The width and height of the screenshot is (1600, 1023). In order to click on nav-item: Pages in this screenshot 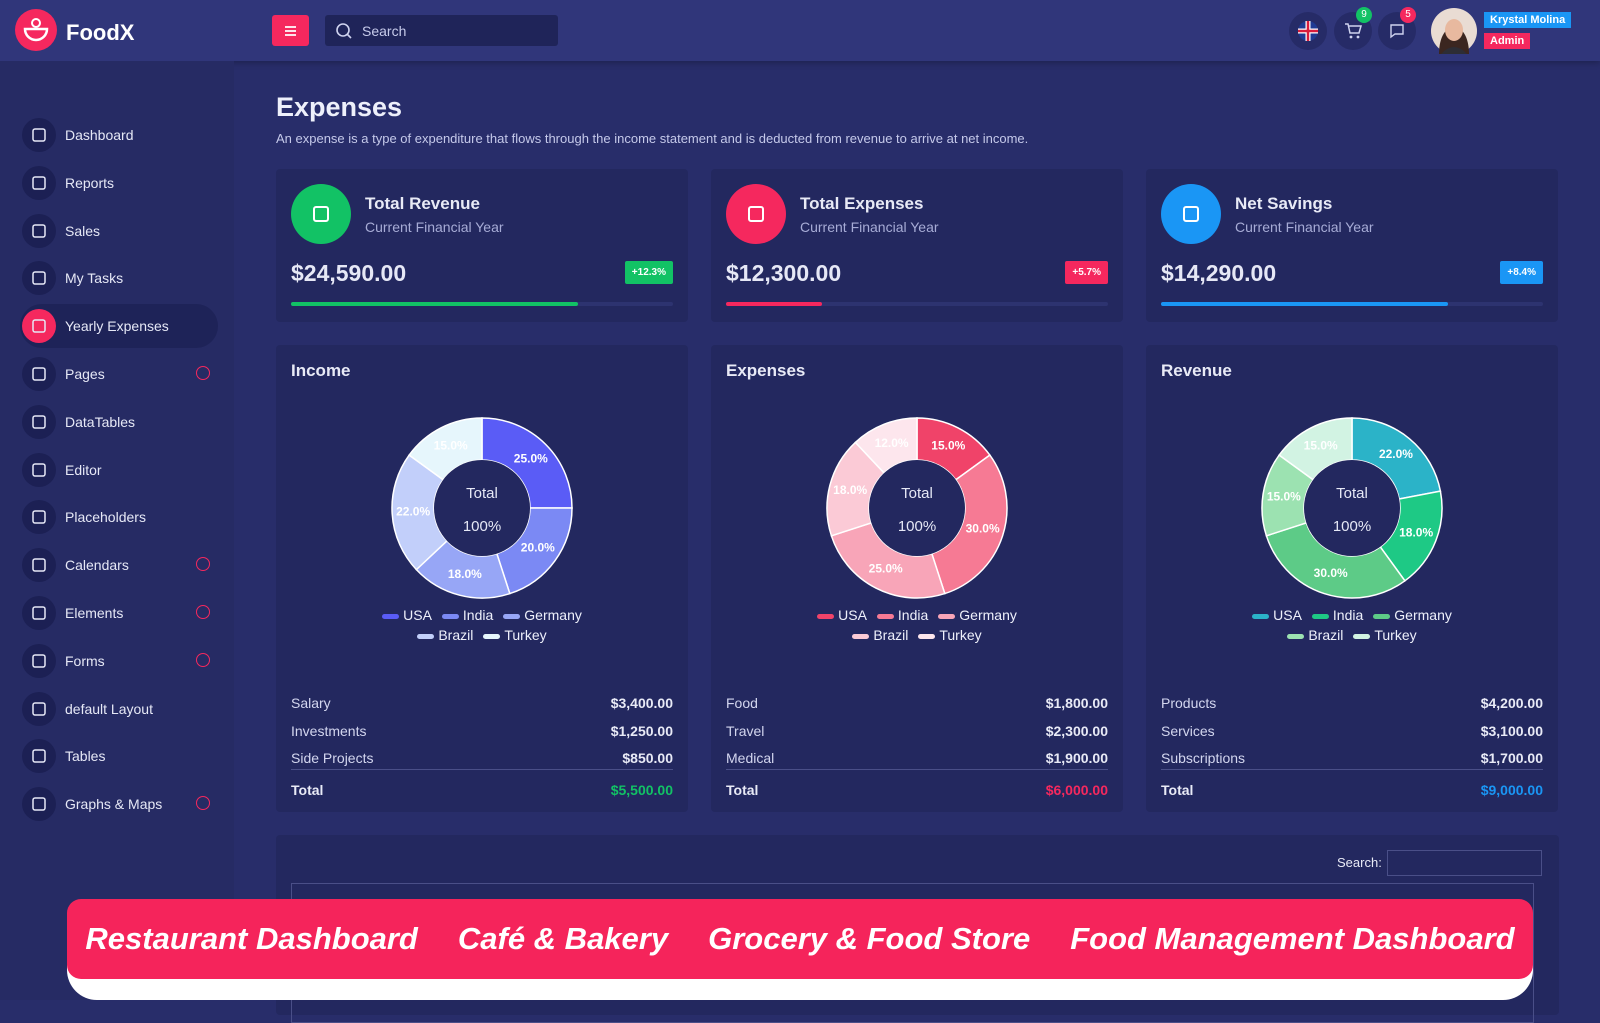, I will do `click(119, 374)`.